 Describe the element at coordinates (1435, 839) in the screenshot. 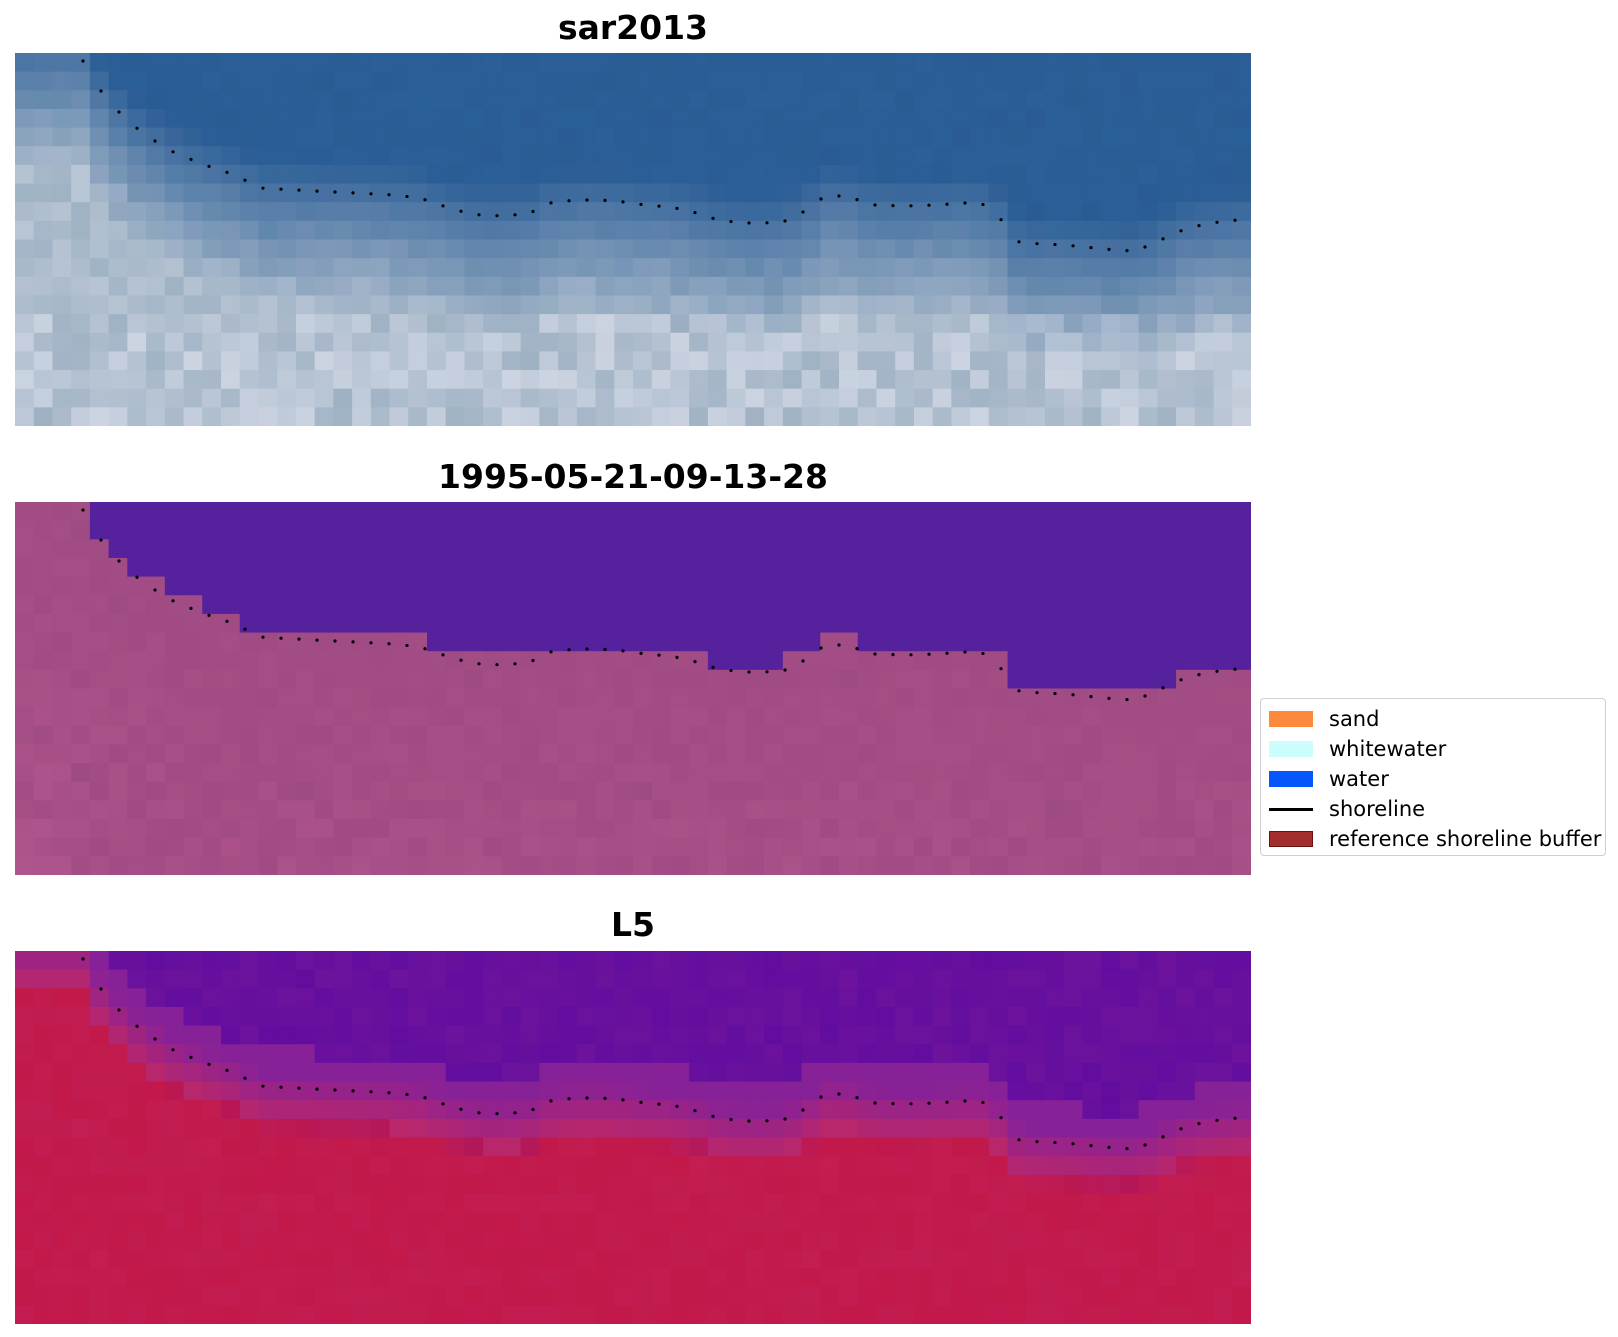

I see `legend-item-reference-shoreline-buffer: reference shoreline buffer` at that location.